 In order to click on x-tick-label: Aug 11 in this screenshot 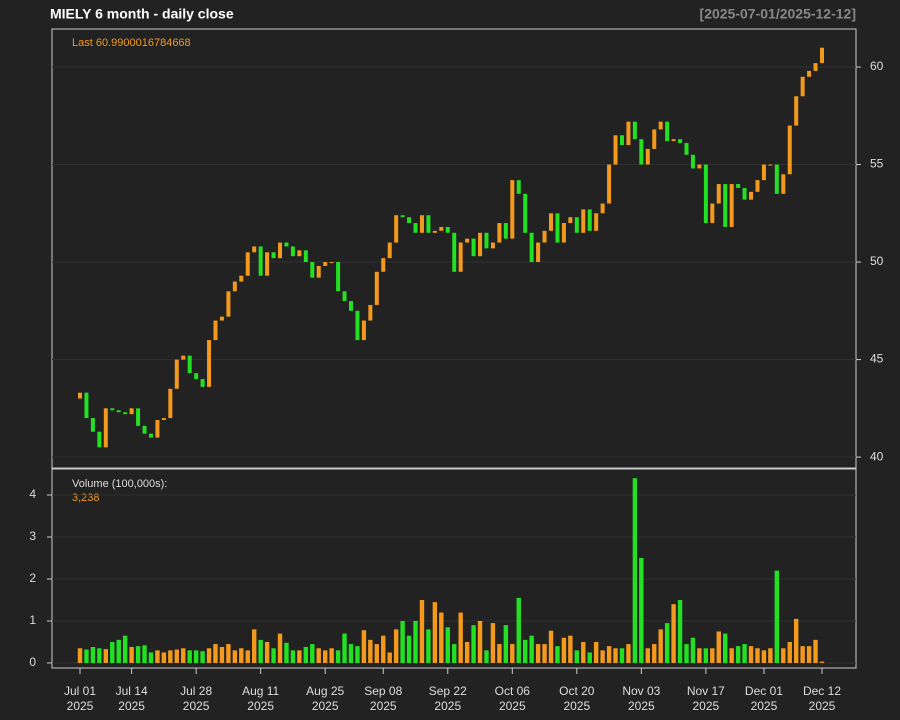, I will do `click(260, 691)`.